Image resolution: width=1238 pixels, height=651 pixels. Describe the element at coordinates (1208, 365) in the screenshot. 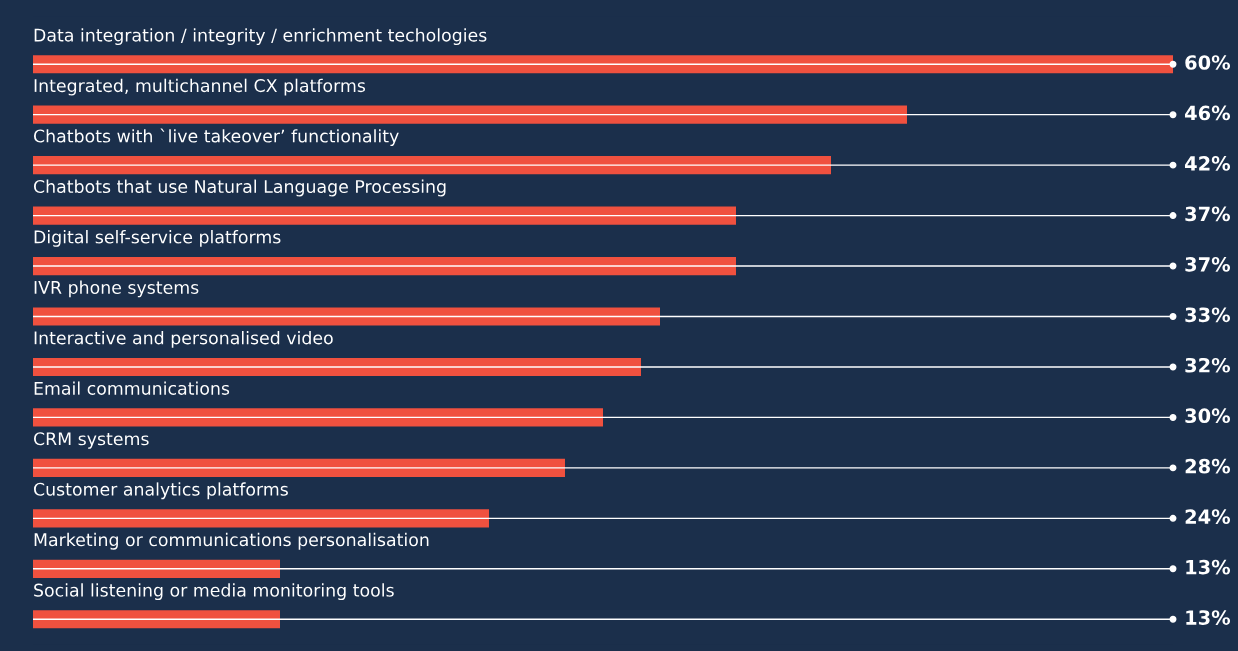

I see `data-label: 32%` at that location.